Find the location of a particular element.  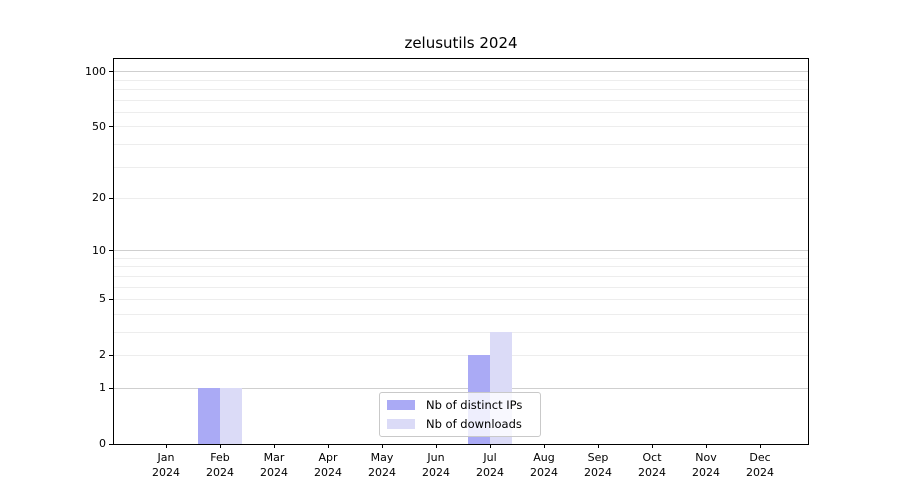

y-tick-label-10: 10 is located at coordinates (99, 250).